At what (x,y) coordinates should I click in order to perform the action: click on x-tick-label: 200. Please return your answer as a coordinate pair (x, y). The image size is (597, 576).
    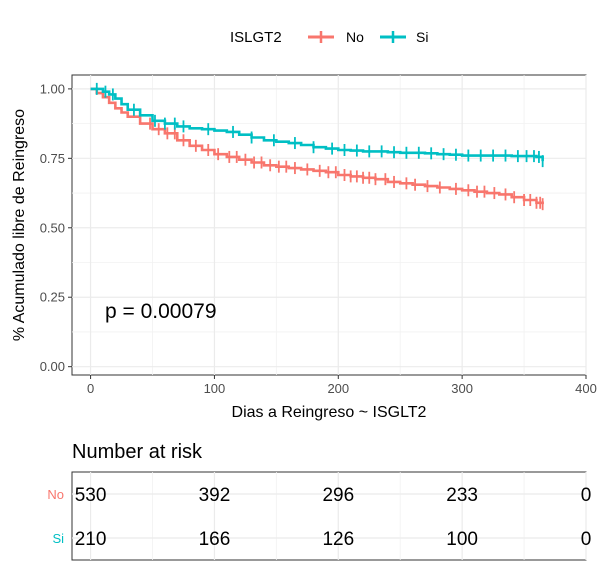
    Looking at the image, I should click on (338, 388).